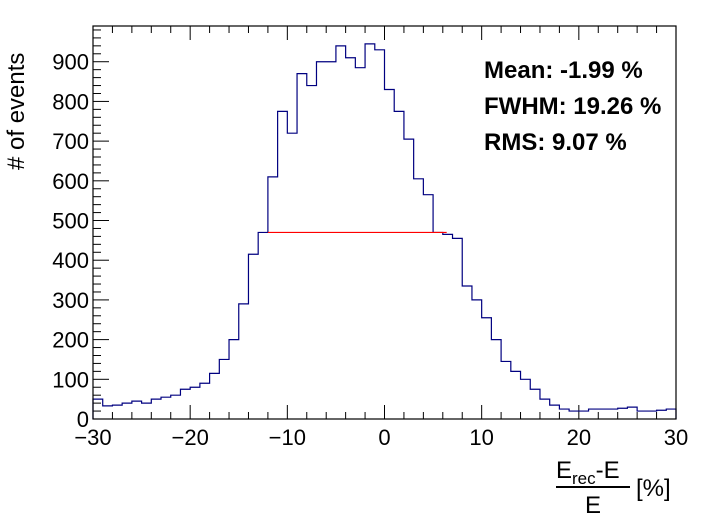  What do you see at coordinates (593, 504) in the screenshot?
I see `x-label-denominator: E` at bounding box center [593, 504].